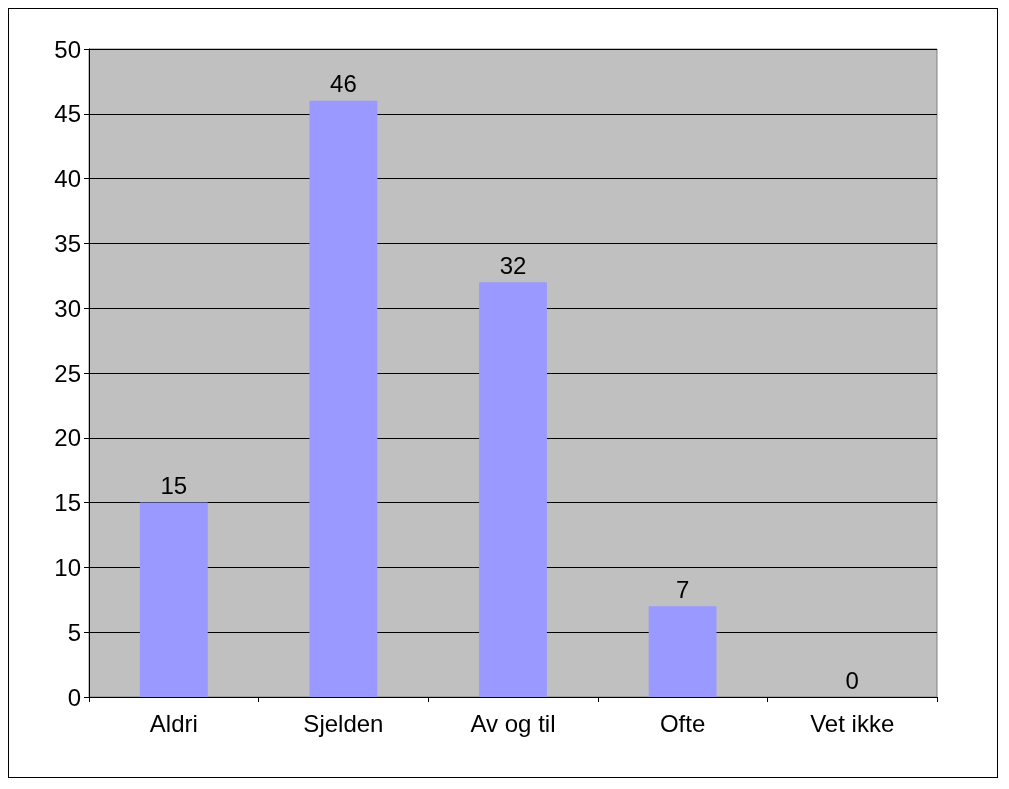  I want to click on y-tick-label: 20, so click(67, 438).